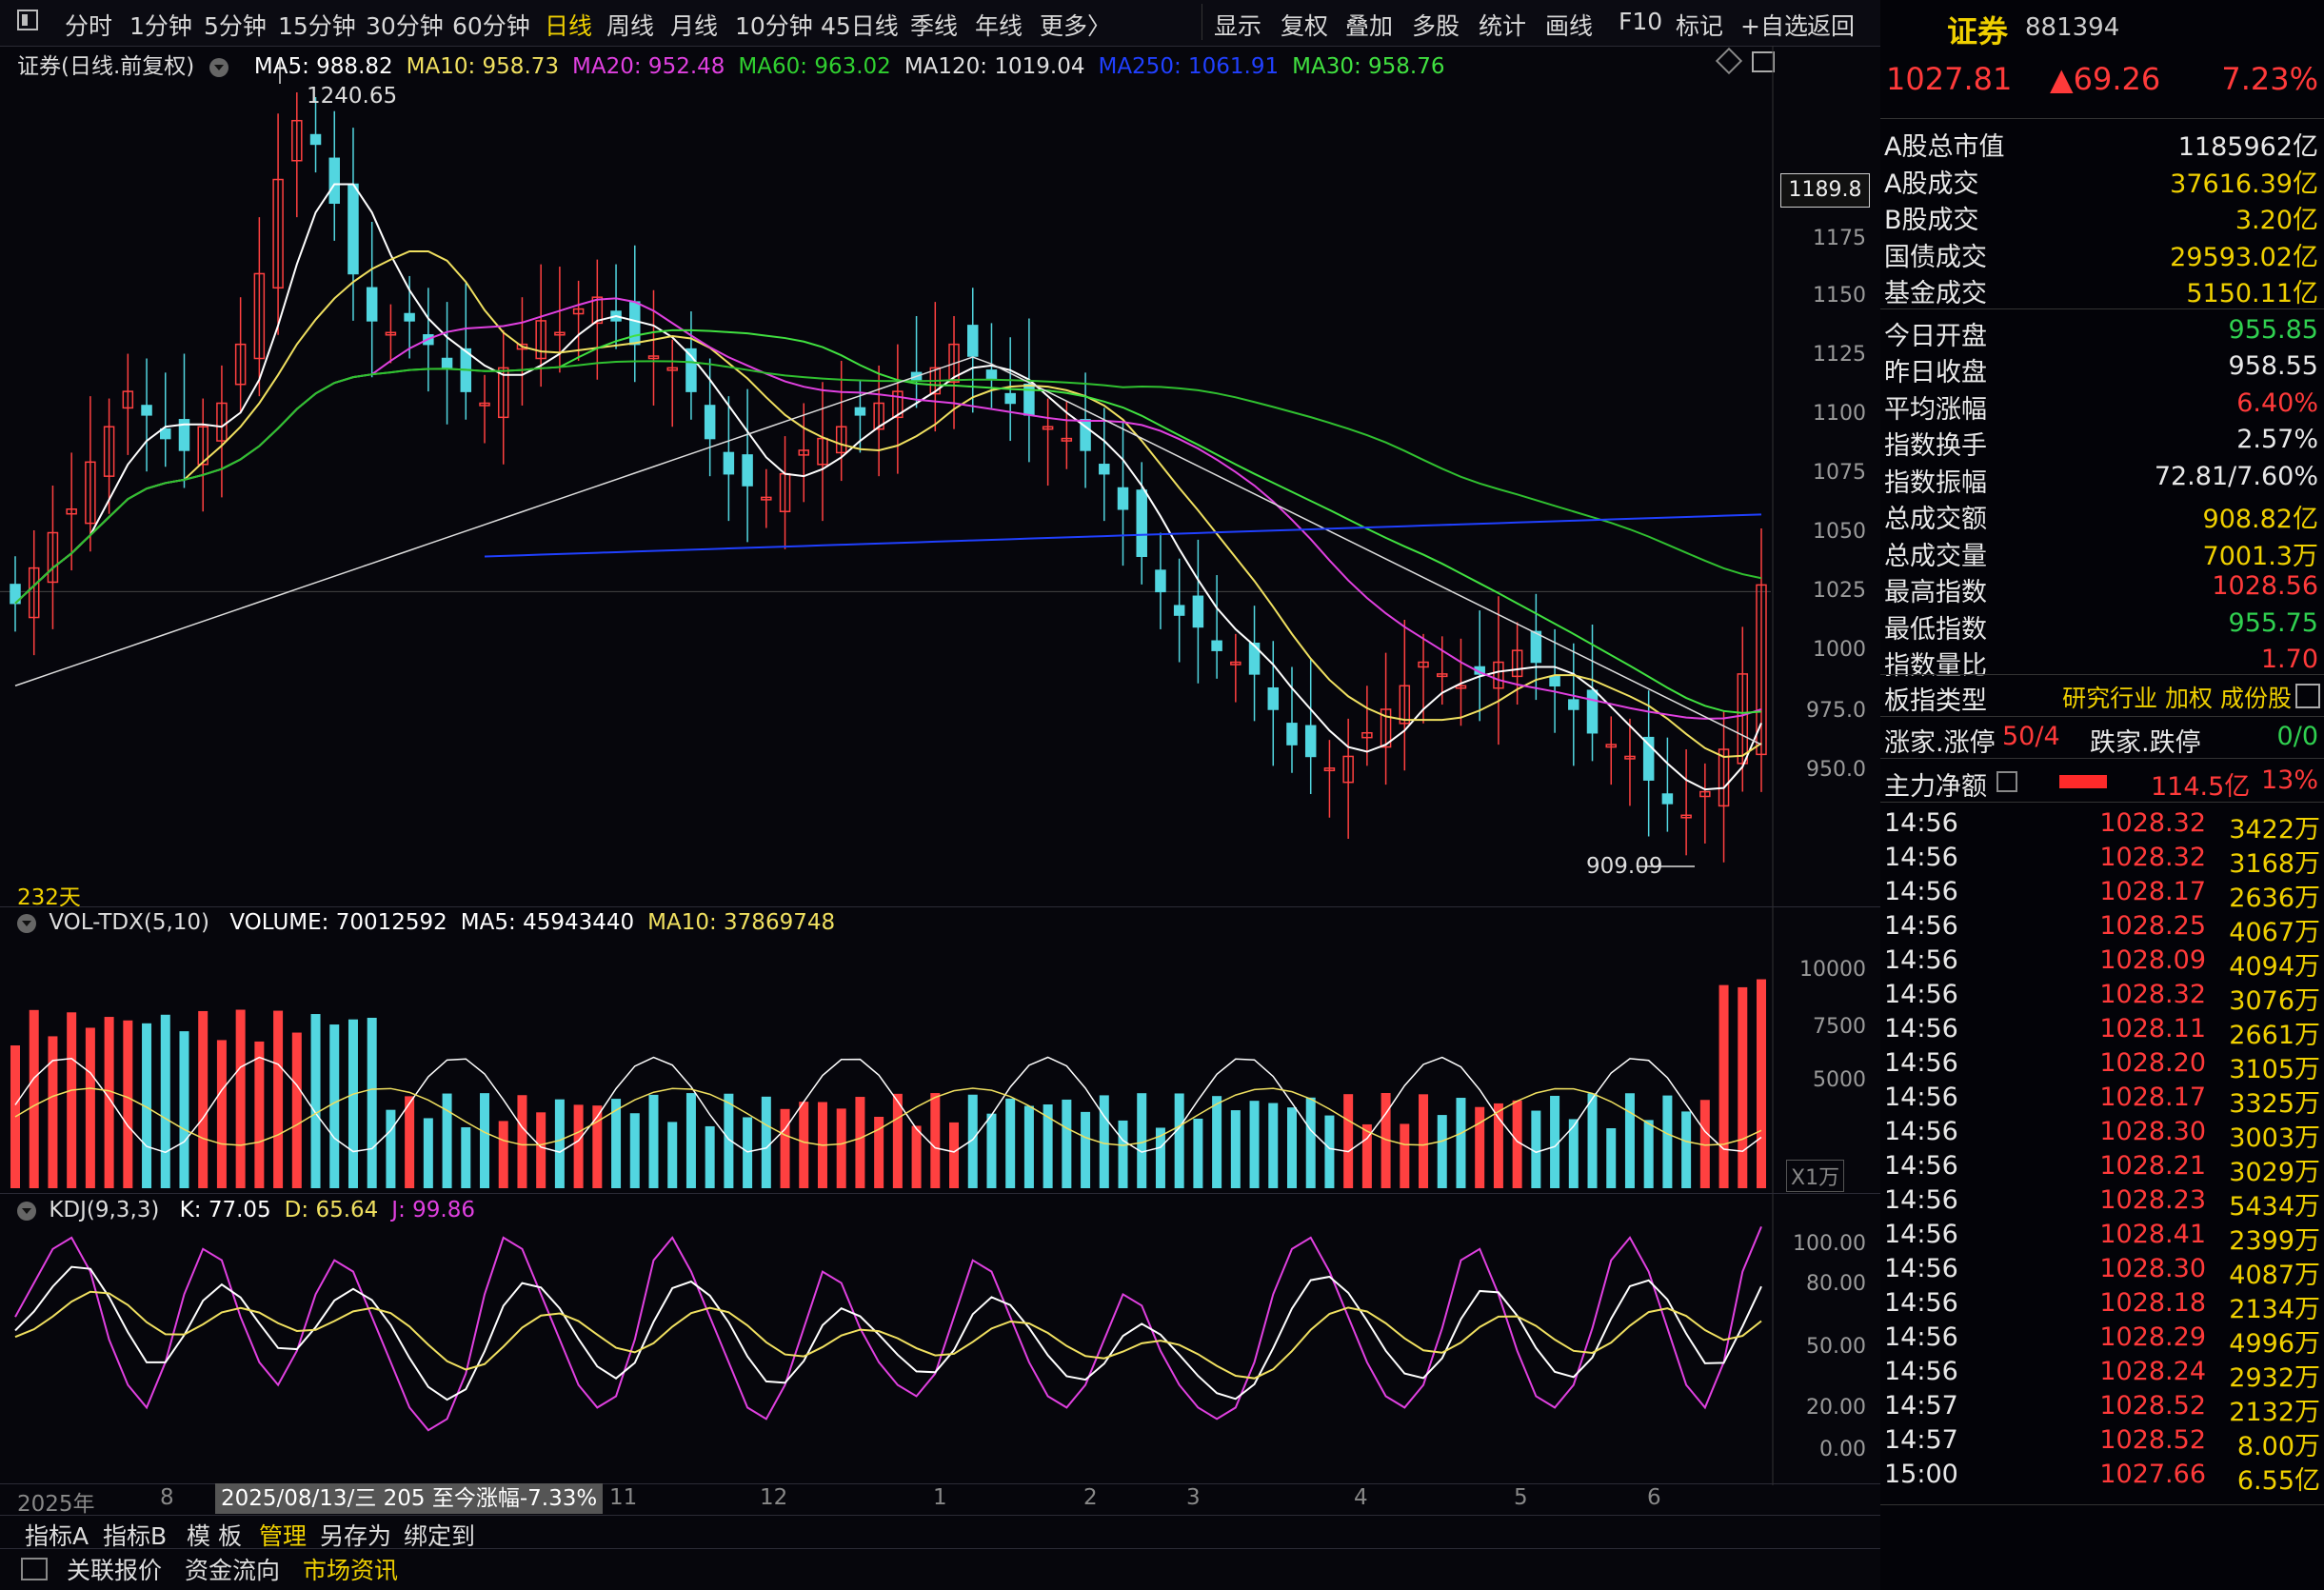 The width and height of the screenshot is (2324, 1590). What do you see at coordinates (2152, 857) in the screenshot?
I see `tick-price: 1028.32` at bounding box center [2152, 857].